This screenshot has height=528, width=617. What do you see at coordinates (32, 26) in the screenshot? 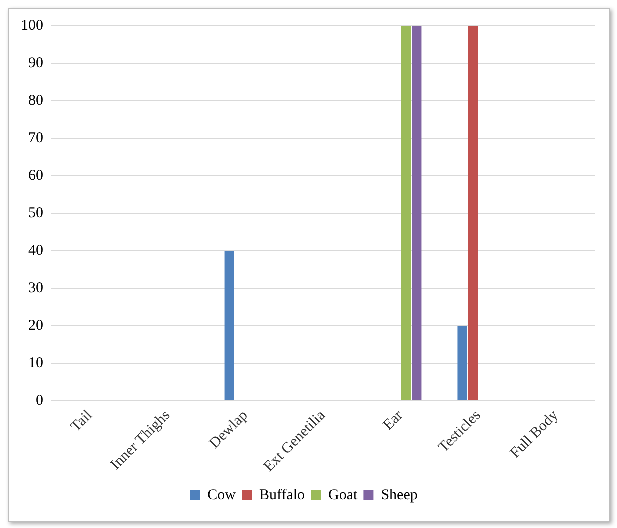
I see `y-tick-label: 100` at bounding box center [32, 26].